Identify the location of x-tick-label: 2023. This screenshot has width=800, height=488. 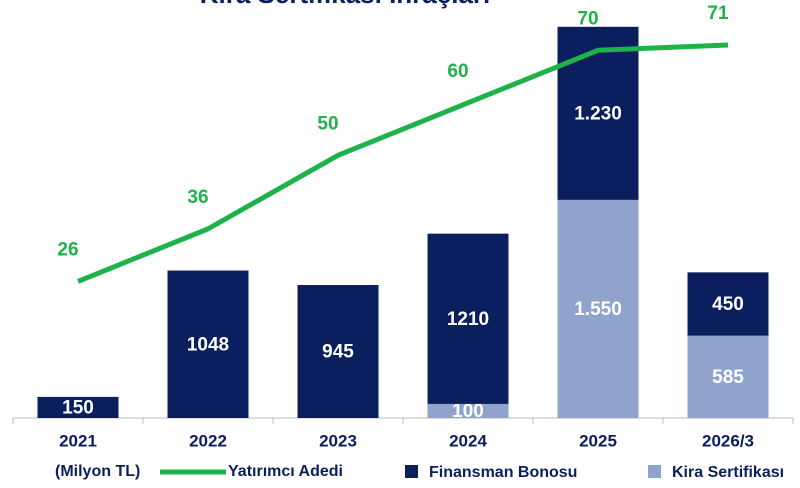
(338, 440).